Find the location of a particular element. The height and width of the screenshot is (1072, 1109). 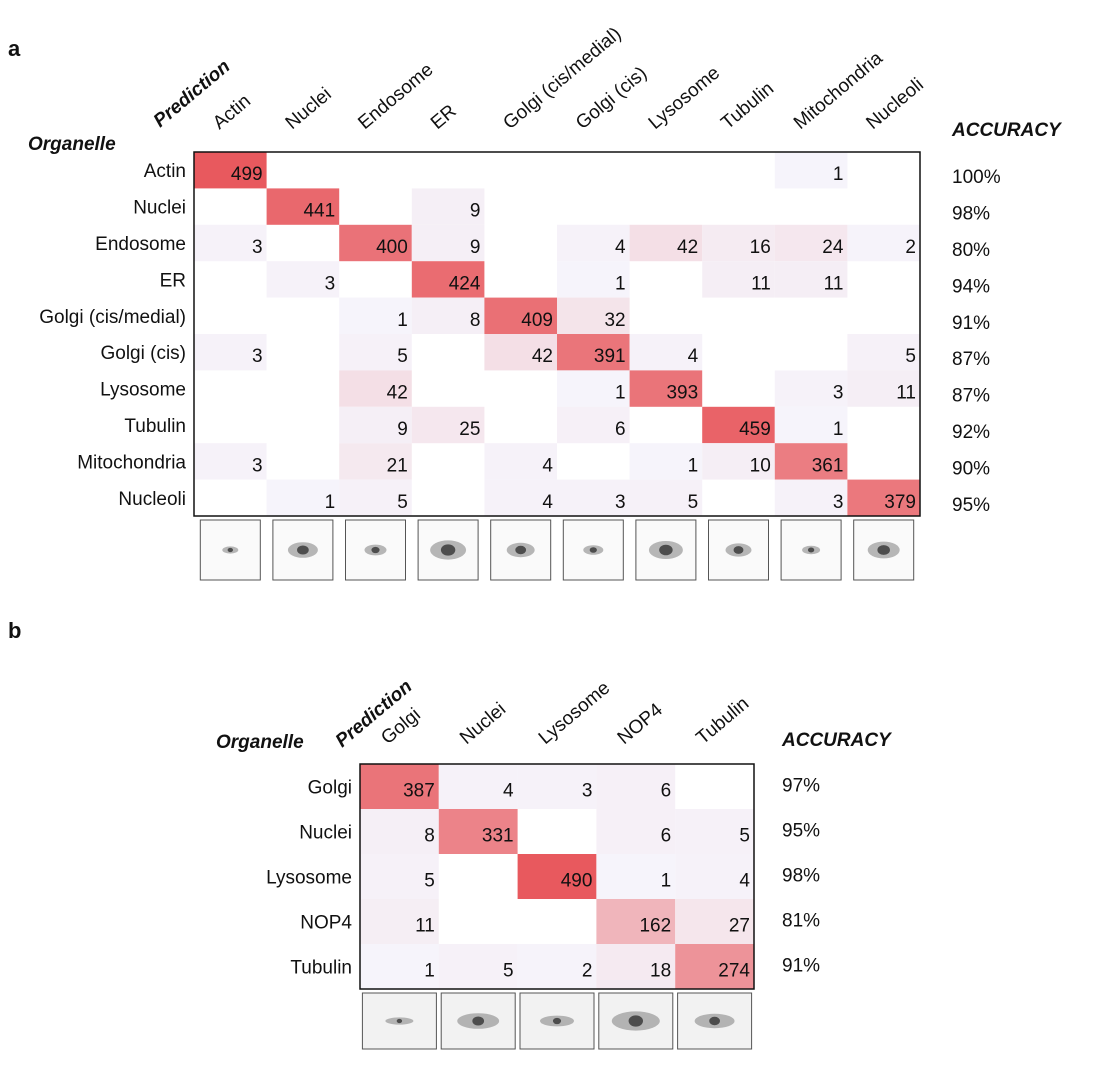

cell-value: 24 is located at coordinates (833, 247).